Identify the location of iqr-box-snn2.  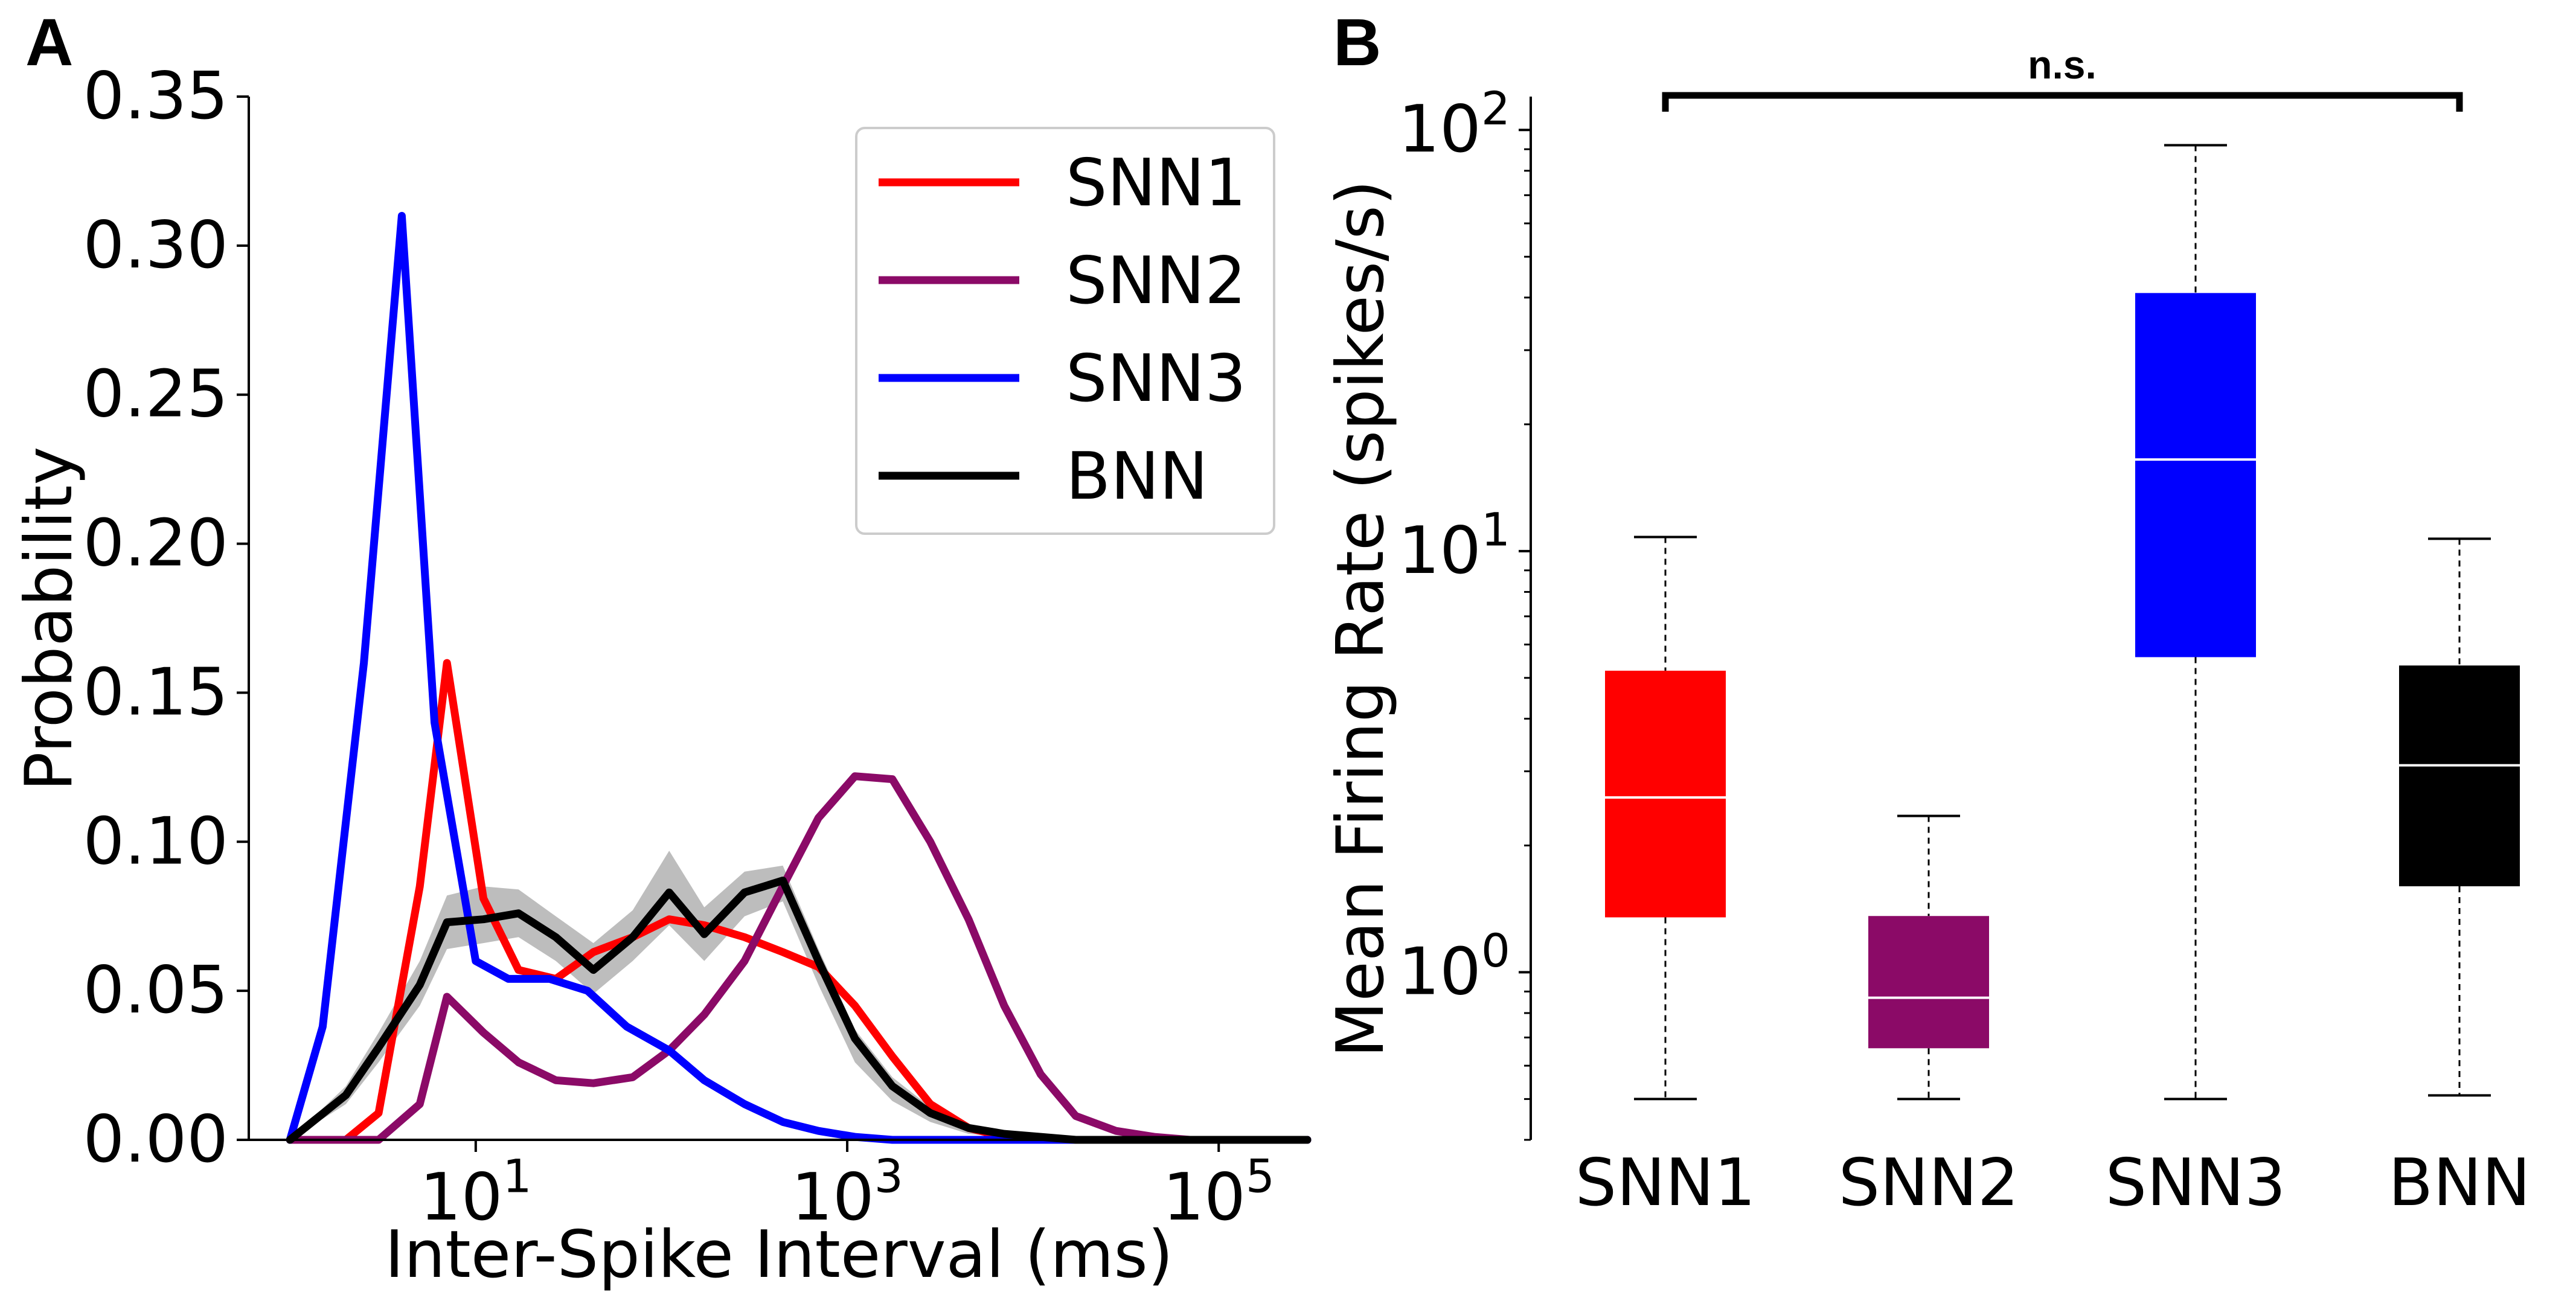
(1928, 982).